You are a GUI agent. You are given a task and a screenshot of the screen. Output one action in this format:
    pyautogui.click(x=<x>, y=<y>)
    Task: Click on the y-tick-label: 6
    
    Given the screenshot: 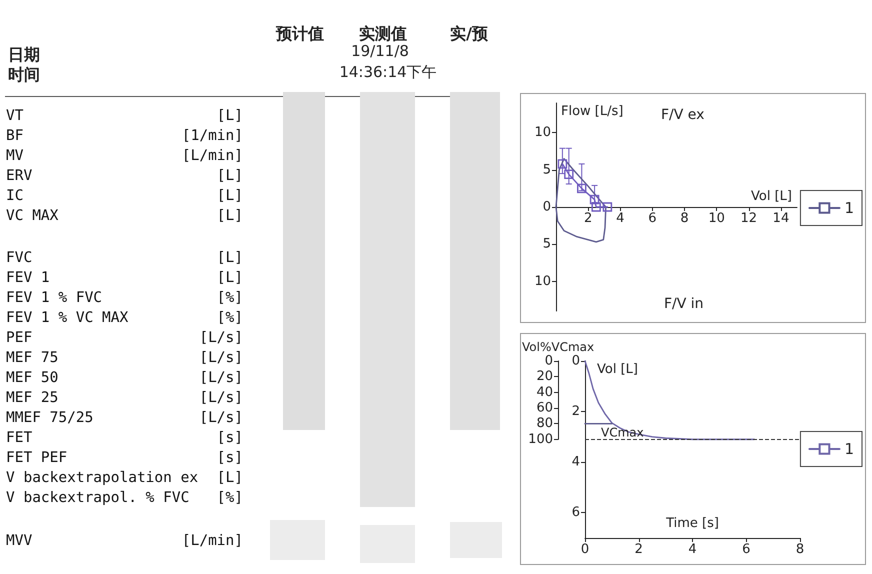 What is the action you would take?
    pyautogui.click(x=576, y=512)
    